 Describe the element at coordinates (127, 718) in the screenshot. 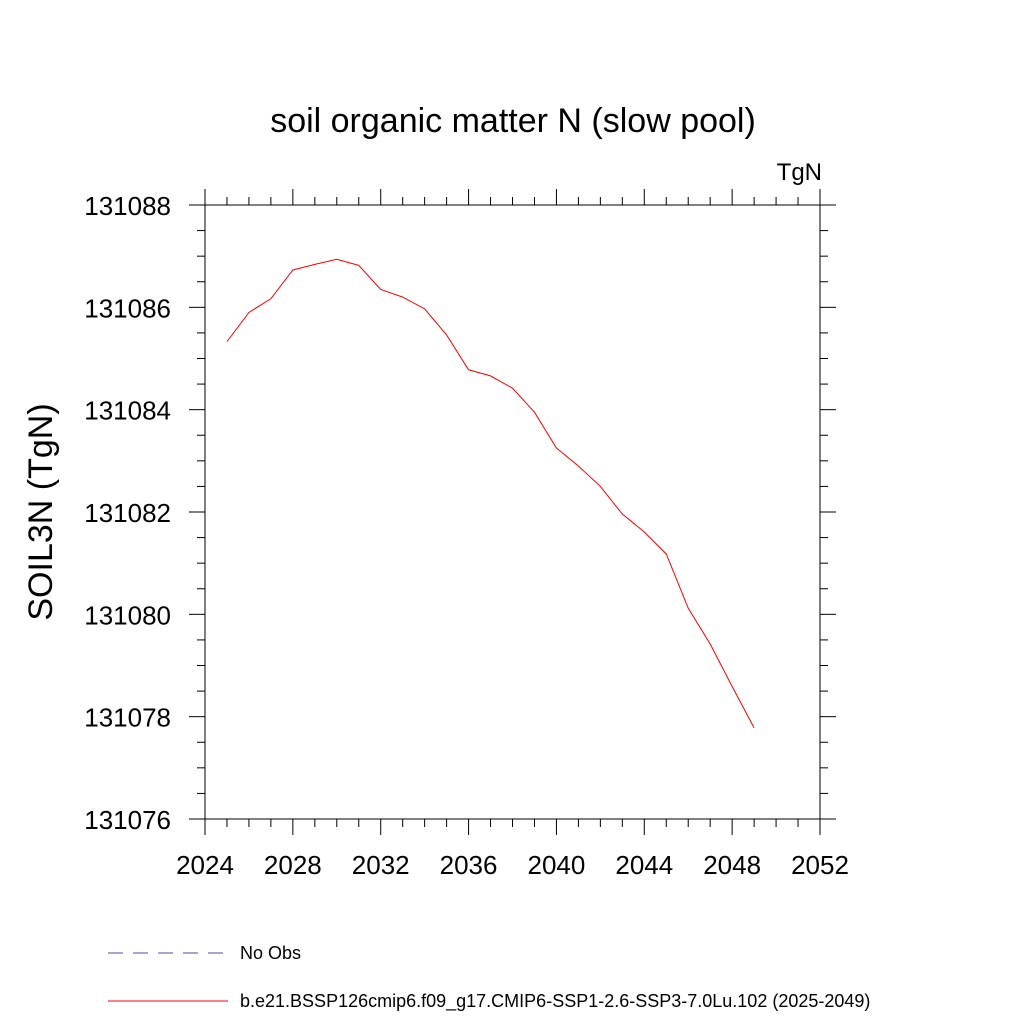

I see `y-tick-label: 131078` at that location.